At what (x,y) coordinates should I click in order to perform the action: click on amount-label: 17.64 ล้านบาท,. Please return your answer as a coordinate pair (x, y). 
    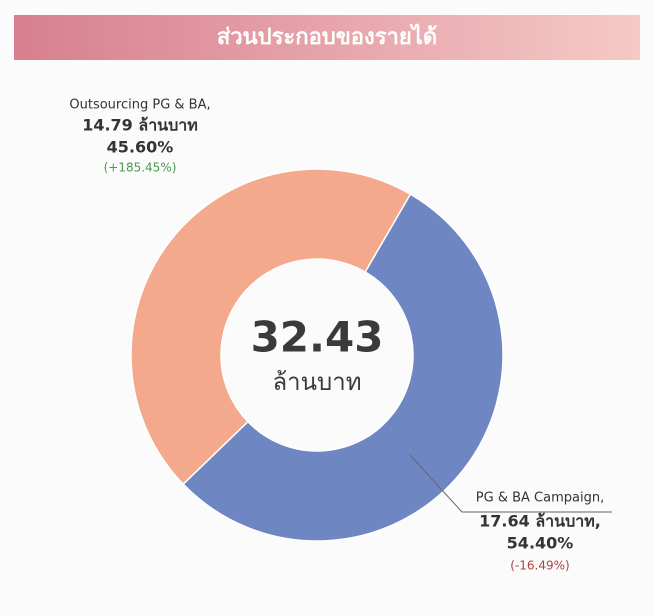
    Looking at the image, I should click on (540, 521).